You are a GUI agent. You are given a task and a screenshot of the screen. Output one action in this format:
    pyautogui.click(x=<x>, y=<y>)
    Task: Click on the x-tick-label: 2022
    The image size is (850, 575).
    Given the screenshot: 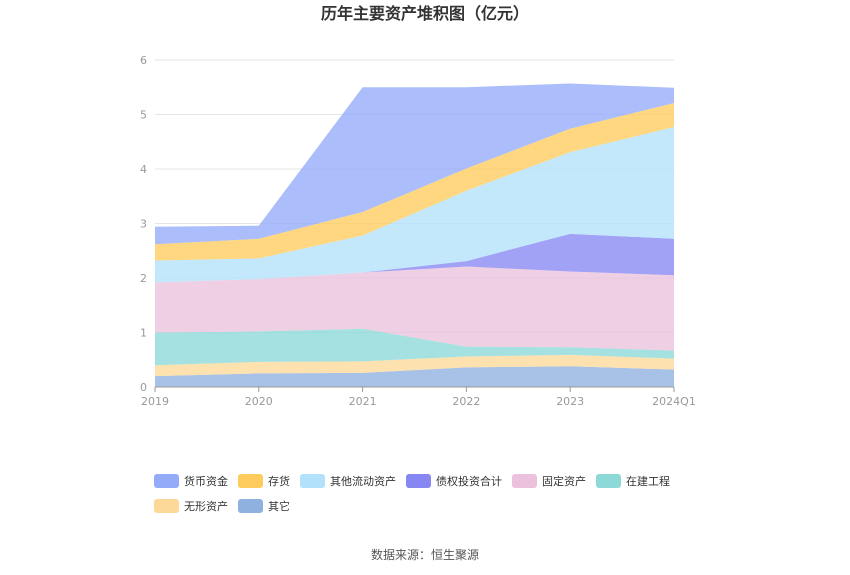 What is the action you would take?
    pyautogui.click(x=466, y=401)
    